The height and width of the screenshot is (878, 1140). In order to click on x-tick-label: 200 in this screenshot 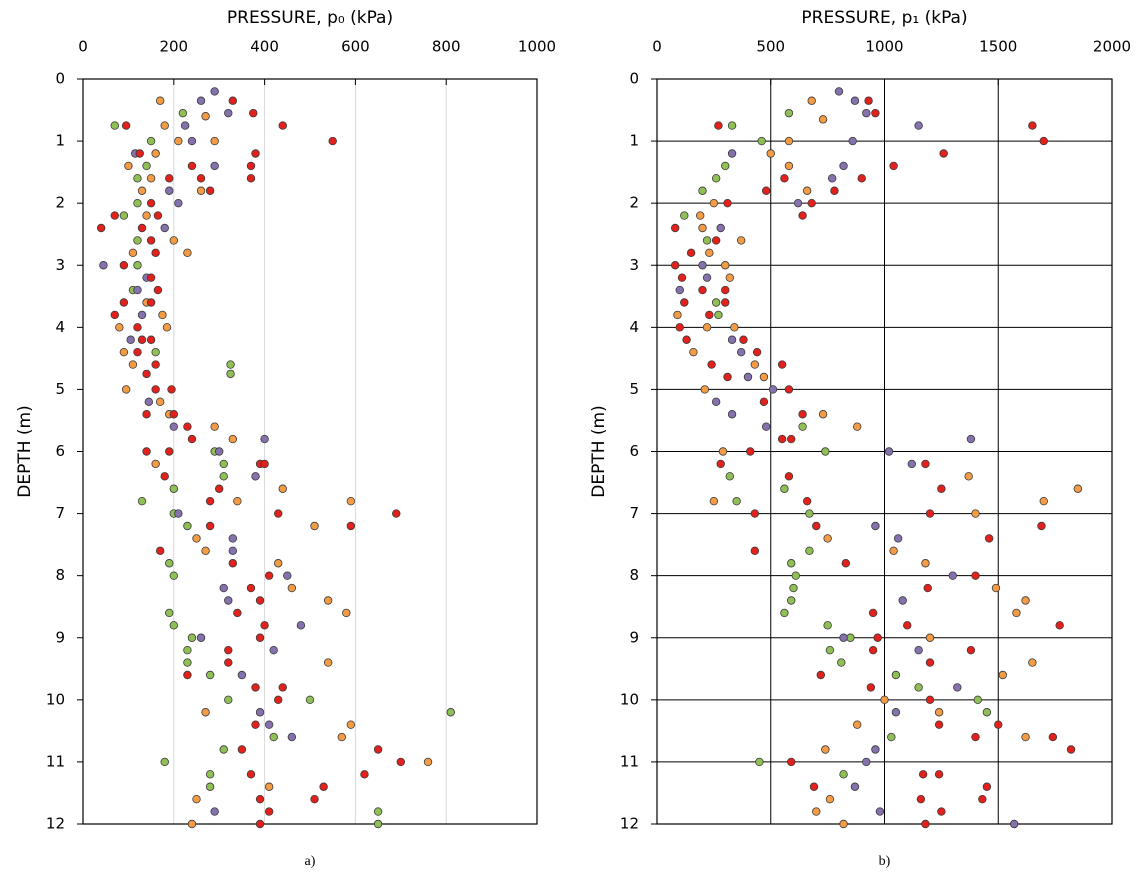, I will do `click(173, 47)`.